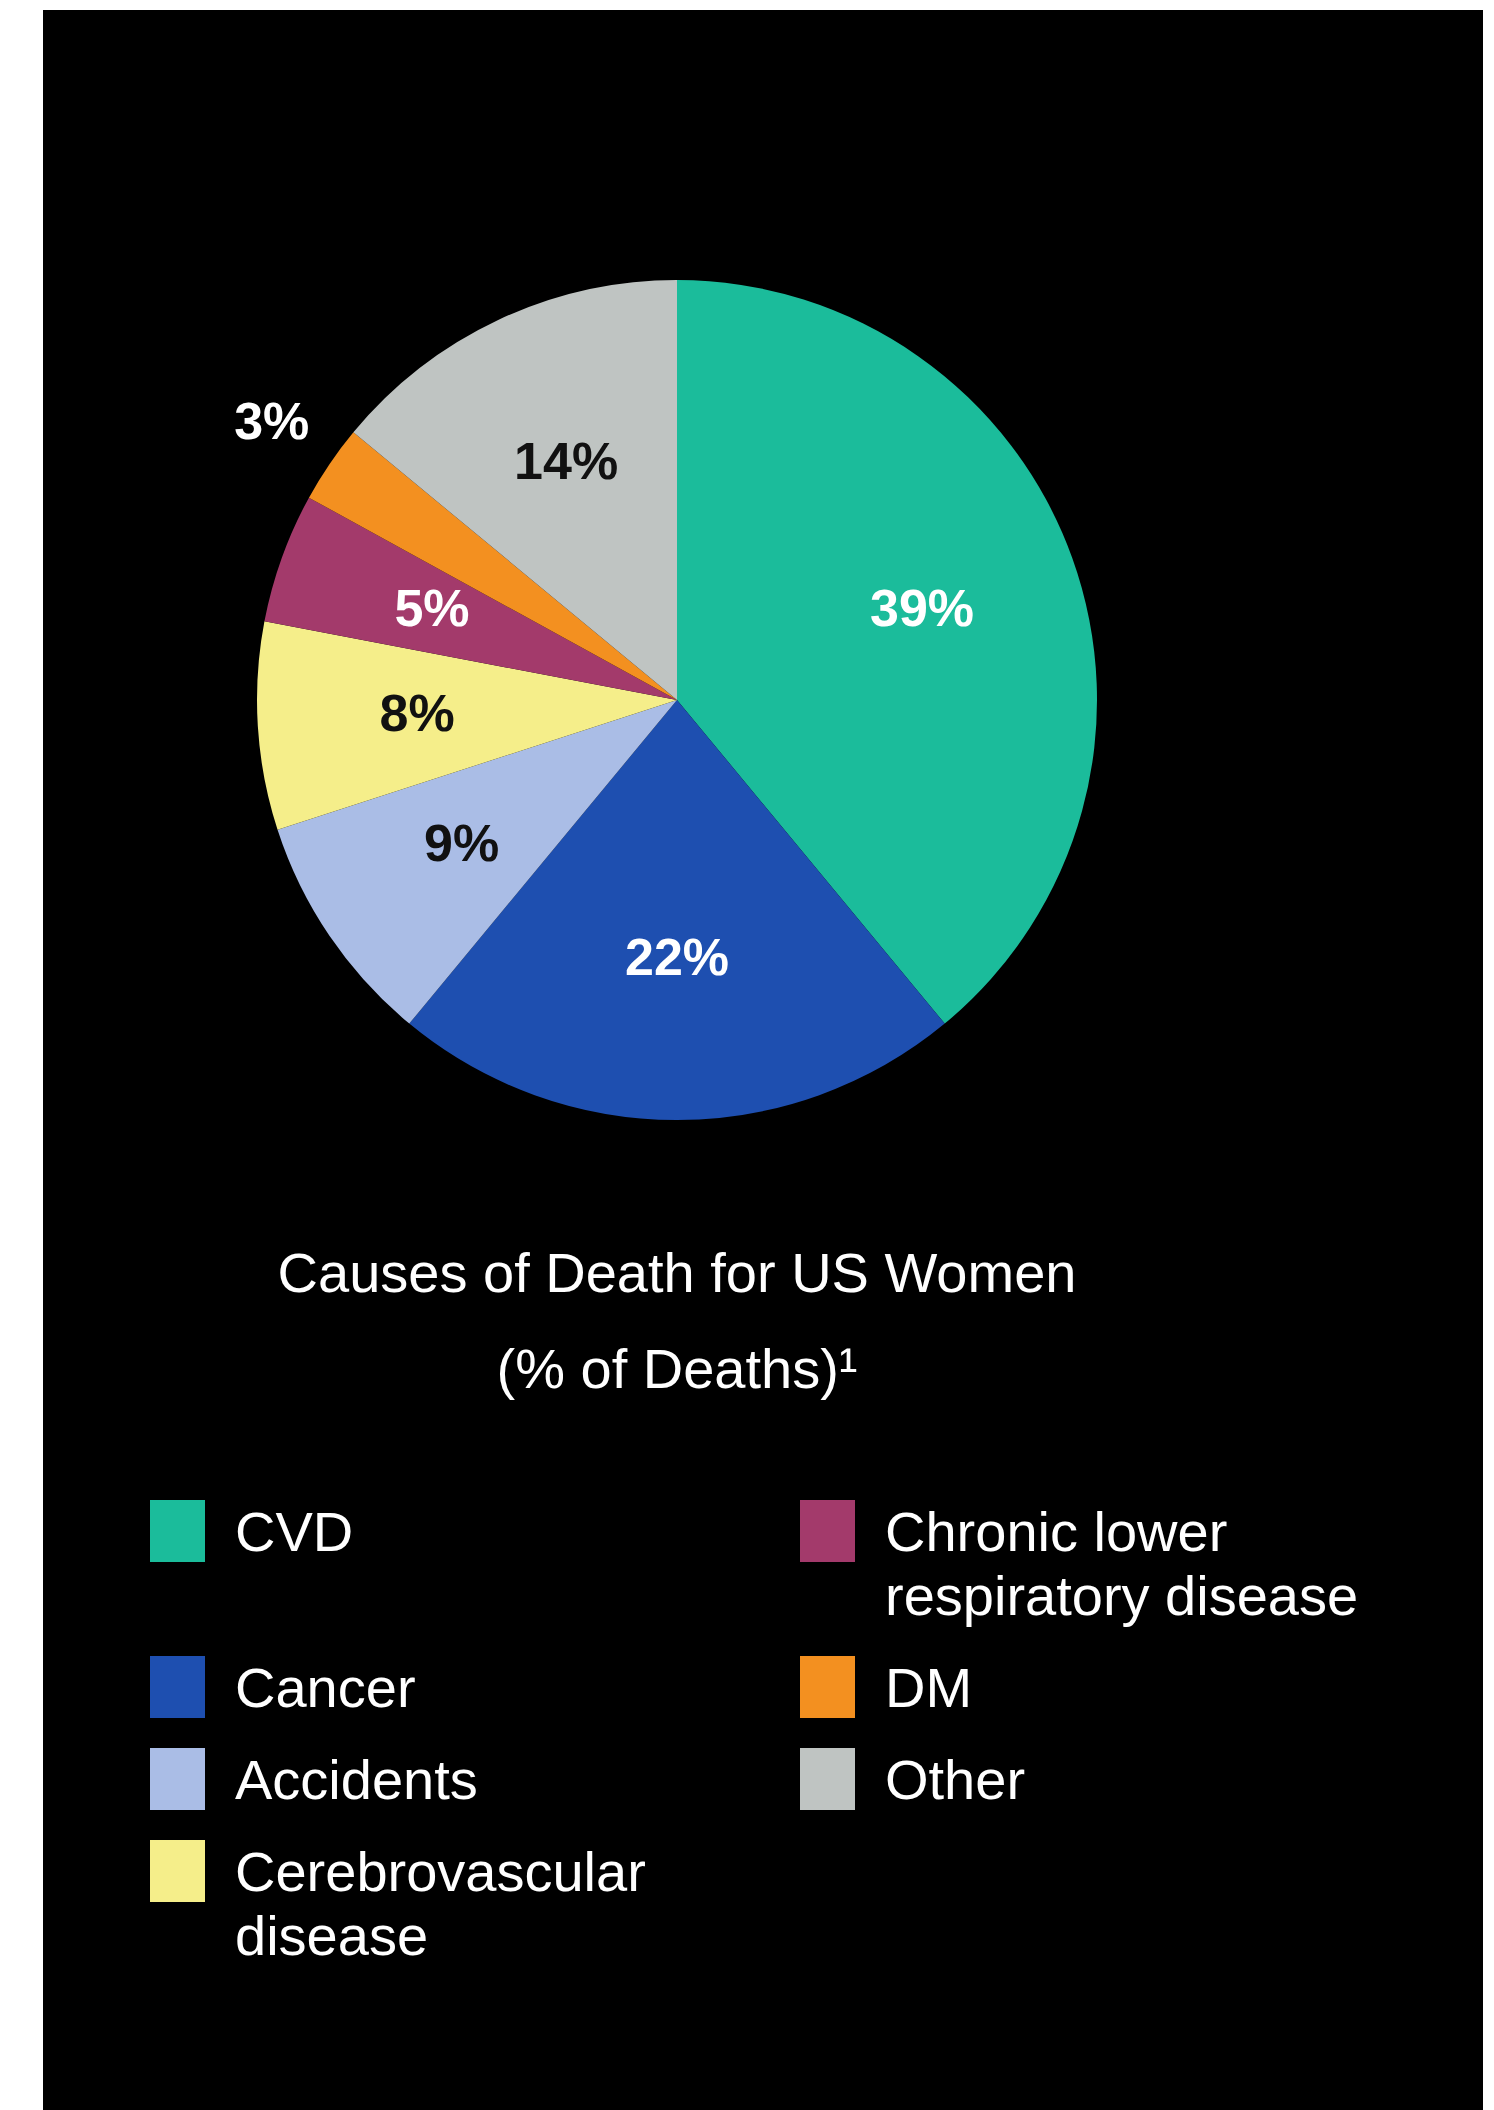 The width and height of the screenshot is (1494, 2110). Describe the element at coordinates (440, 1904) in the screenshot. I see `legend-label: Cerebrovascular disease` at that location.